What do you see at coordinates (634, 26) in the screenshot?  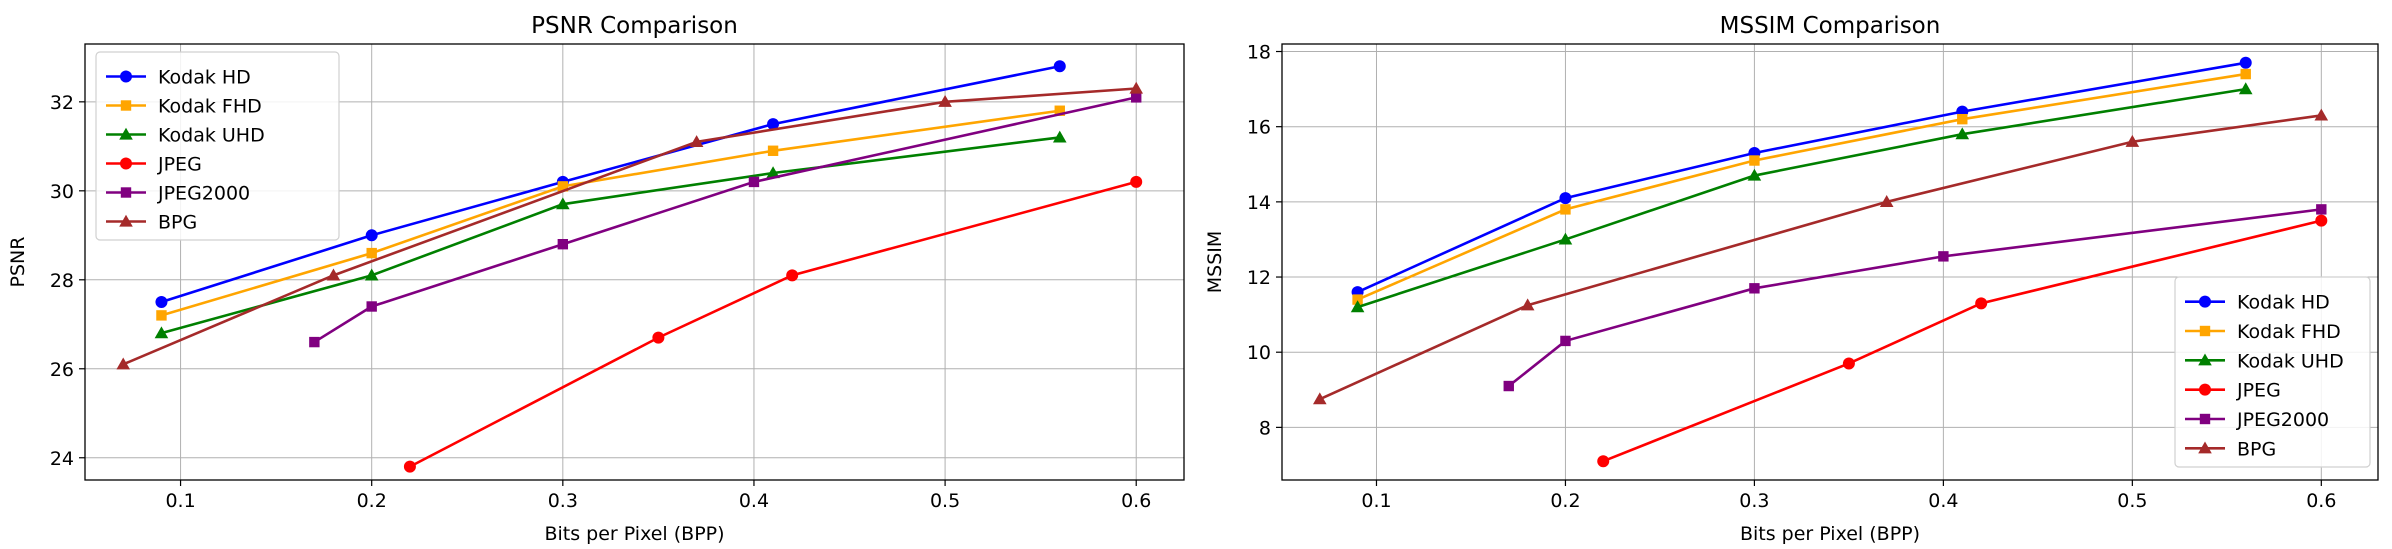 I see `chart-title: PSNR Comparison` at bounding box center [634, 26].